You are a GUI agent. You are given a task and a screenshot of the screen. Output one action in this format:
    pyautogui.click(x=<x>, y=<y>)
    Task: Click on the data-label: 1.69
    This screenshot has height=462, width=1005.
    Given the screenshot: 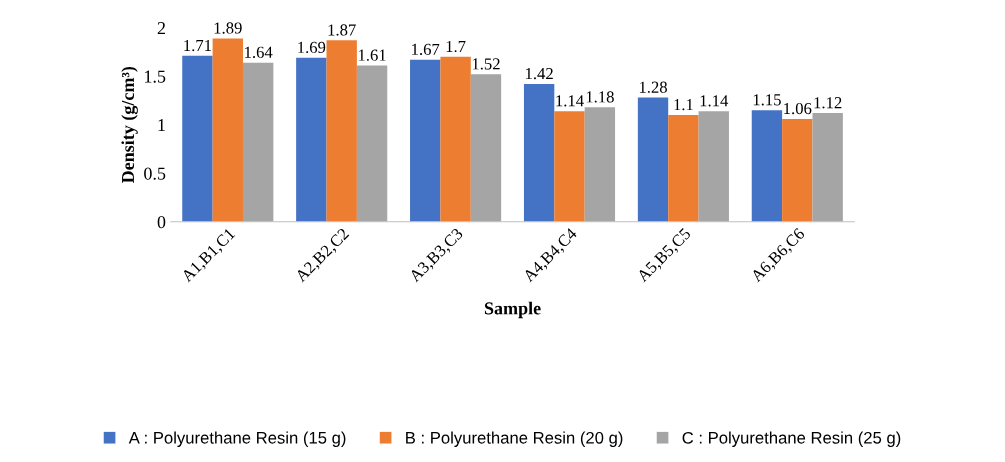 What is the action you would take?
    pyautogui.click(x=312, y=47)
    